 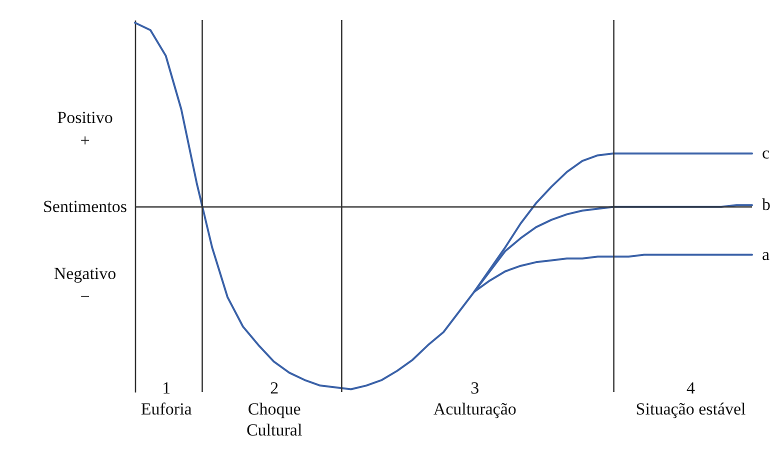 I want to click on x-tick-label: 4 Situação estável, so click(x=691, y=398).